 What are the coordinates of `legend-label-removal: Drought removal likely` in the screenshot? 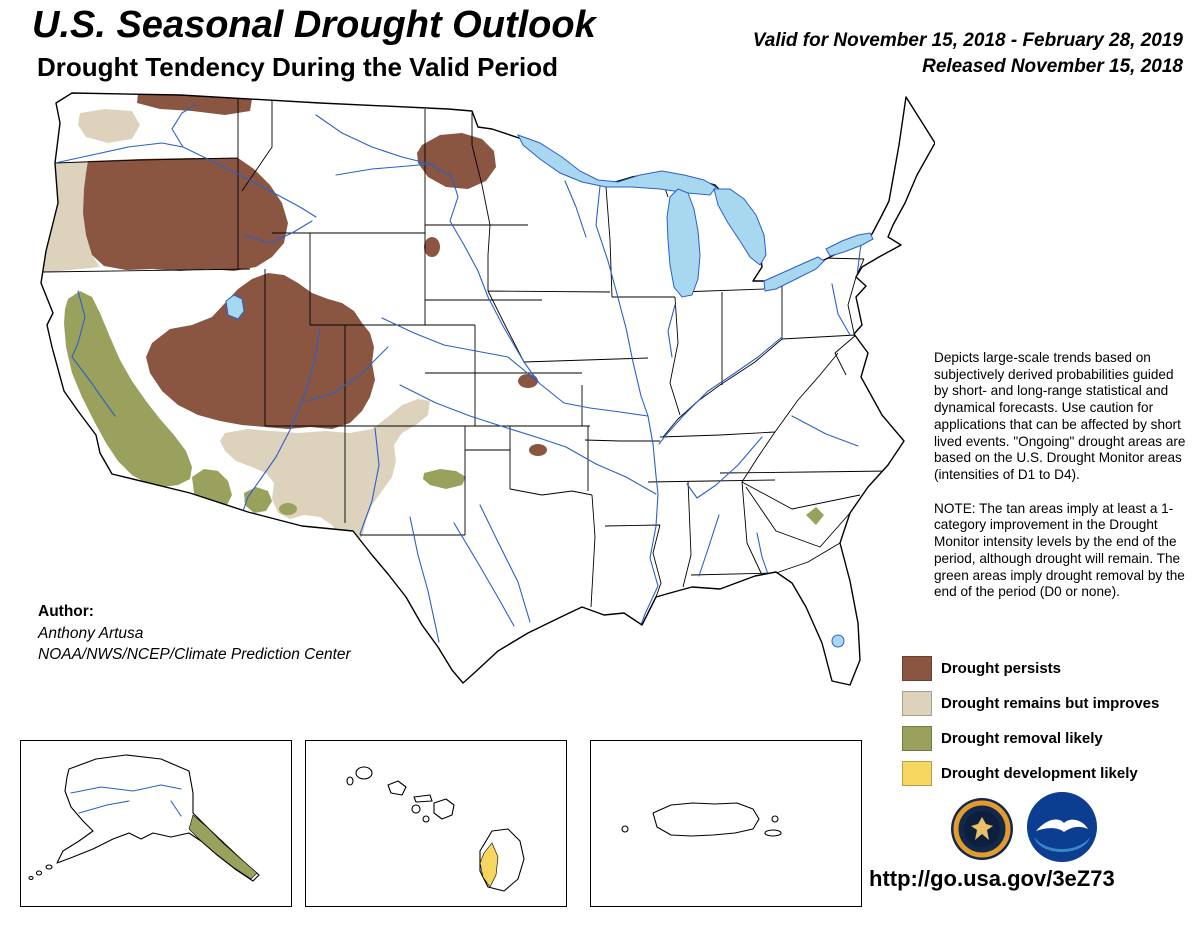 It's located at (1022, 738).